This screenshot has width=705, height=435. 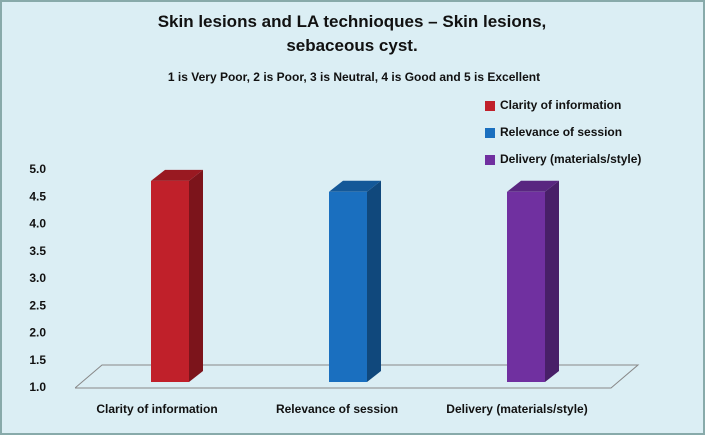 I want to click on y-tick-label: 4.0, so click(x=37, y=224).